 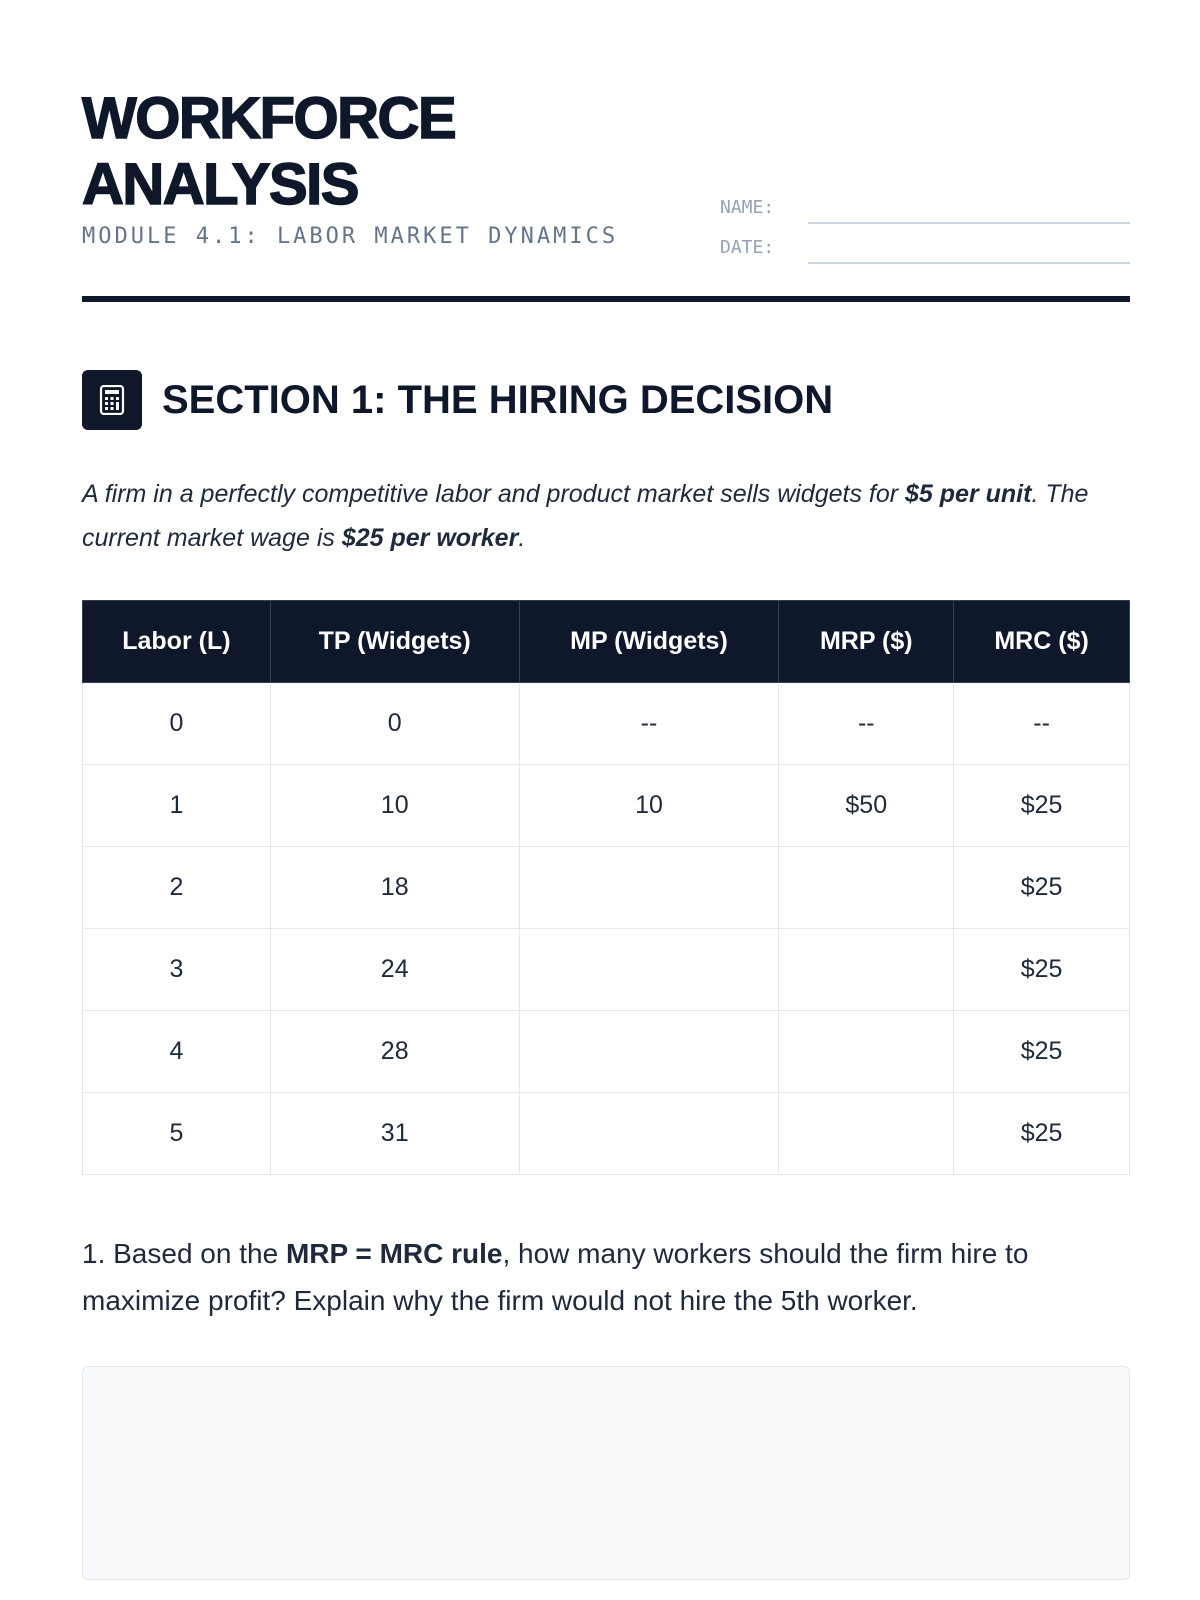 What do you see at coordinates (522, 538) in the screenshot?
I see `intro-text: .` at bounding box center [522, 538].